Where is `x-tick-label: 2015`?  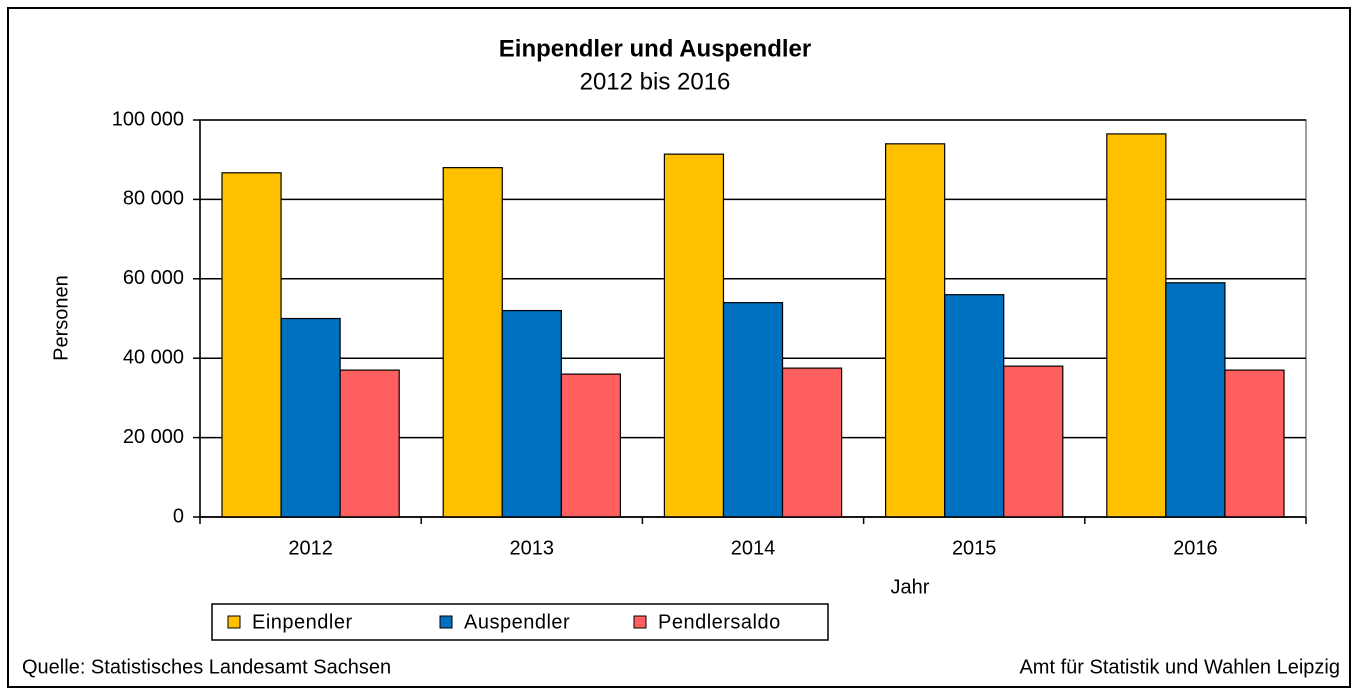
x-tick-label: 2015 is located at coordinates (974, 548).